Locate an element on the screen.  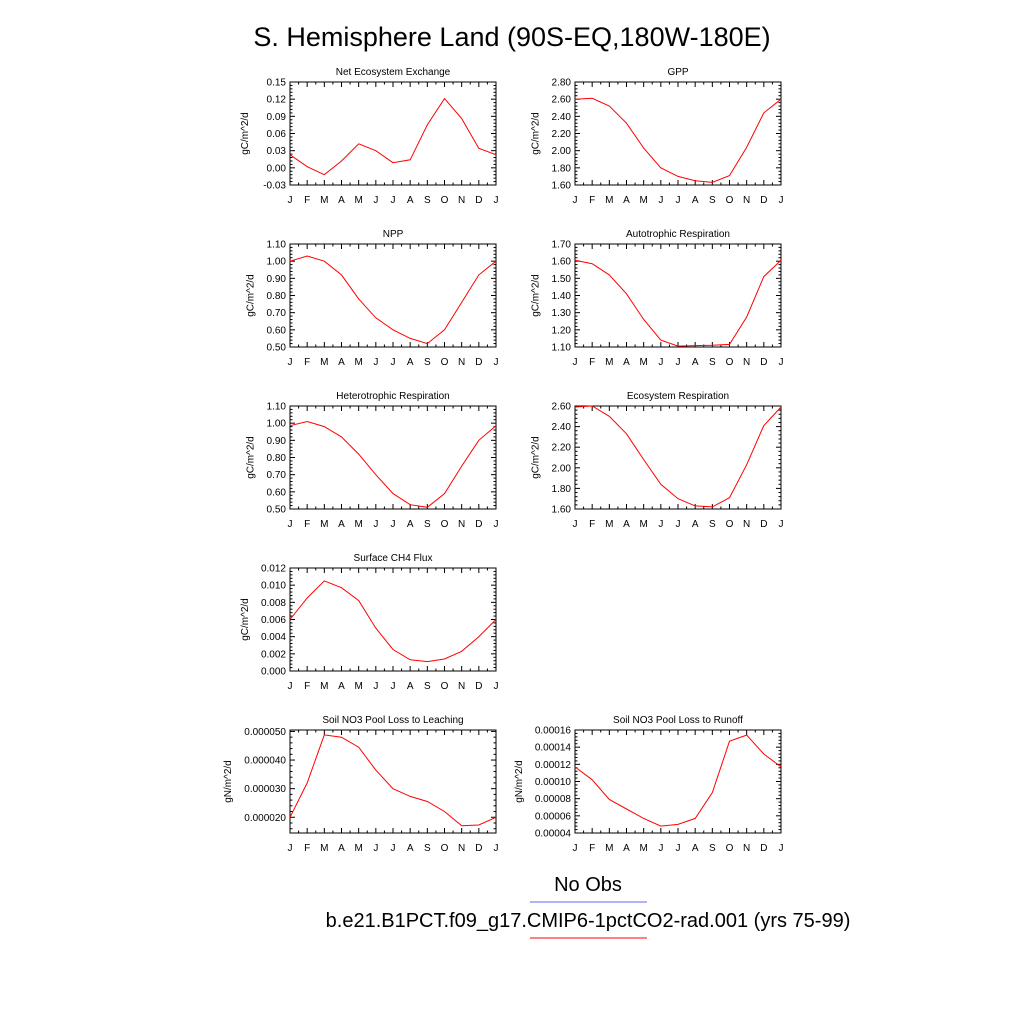
y-tick-label: 0.00008 is located at coordinates (553, 799).